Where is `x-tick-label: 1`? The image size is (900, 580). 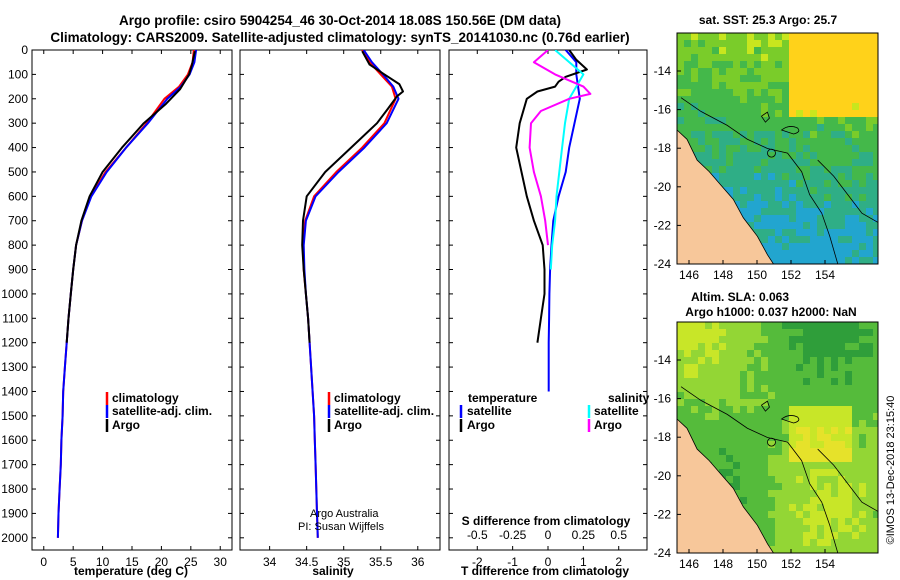
x-tick-label: 1 is located at coordinates (583, 562).